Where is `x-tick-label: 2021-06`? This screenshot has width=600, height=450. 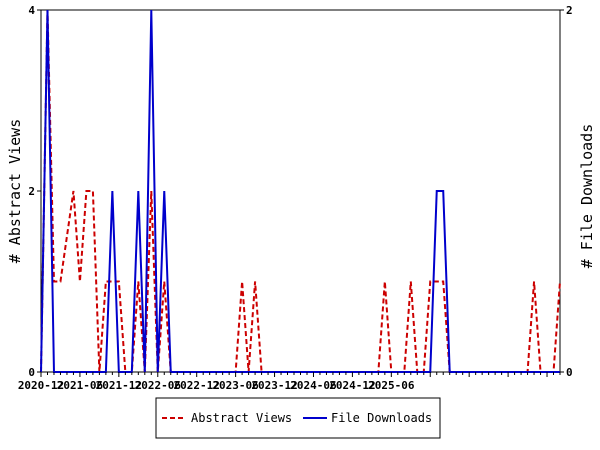 x-tick-label: 2021-06 is located at coordinates (80, 385).